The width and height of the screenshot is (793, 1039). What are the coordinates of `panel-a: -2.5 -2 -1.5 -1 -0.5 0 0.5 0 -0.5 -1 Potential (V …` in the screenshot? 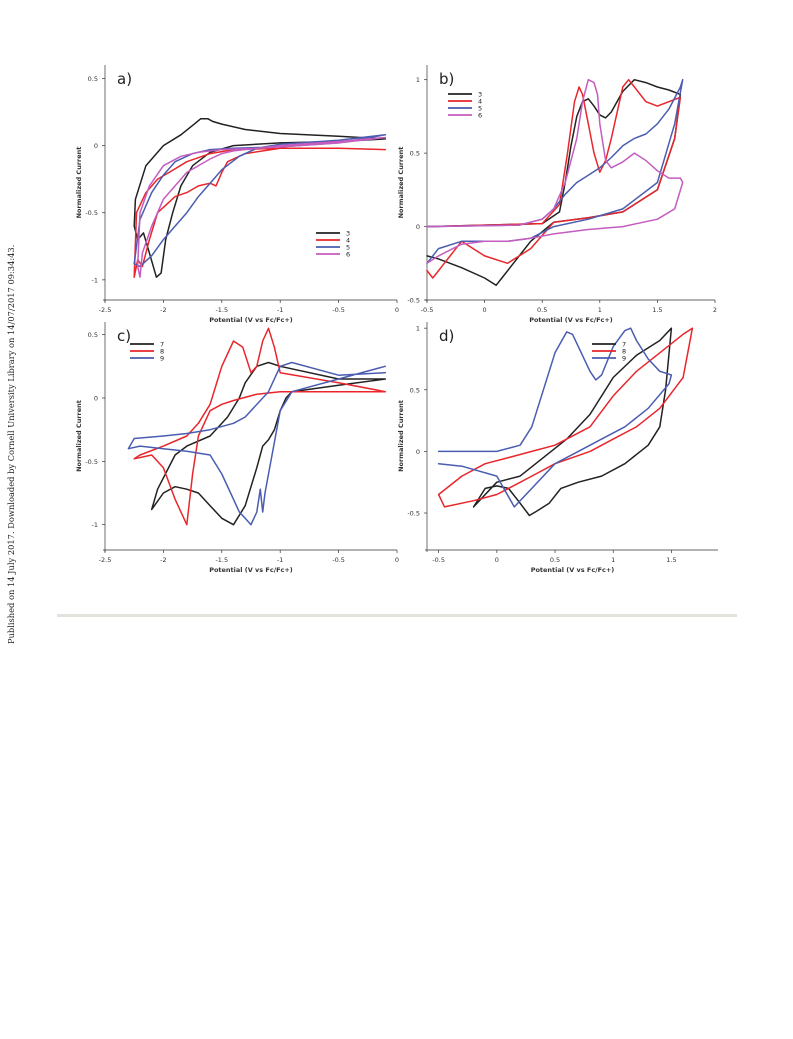 It's located at (237, 194).